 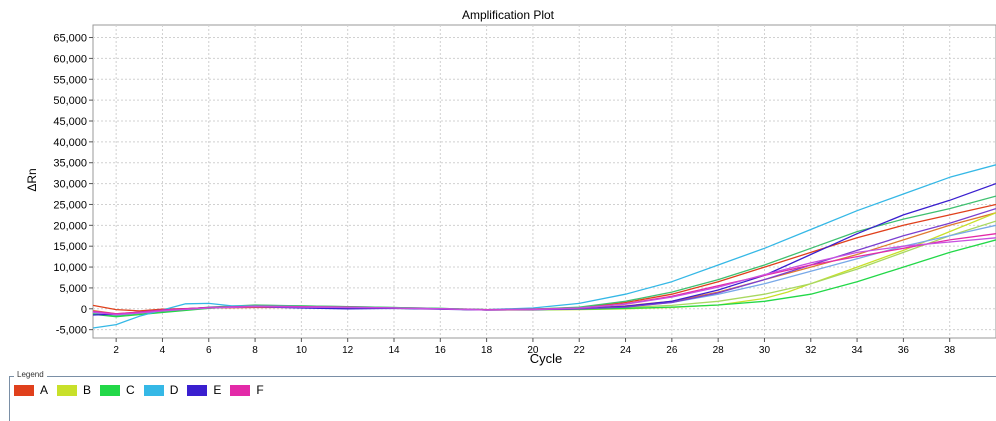 I want to click on x-tick-label: 12, so click(x=348, y=350).